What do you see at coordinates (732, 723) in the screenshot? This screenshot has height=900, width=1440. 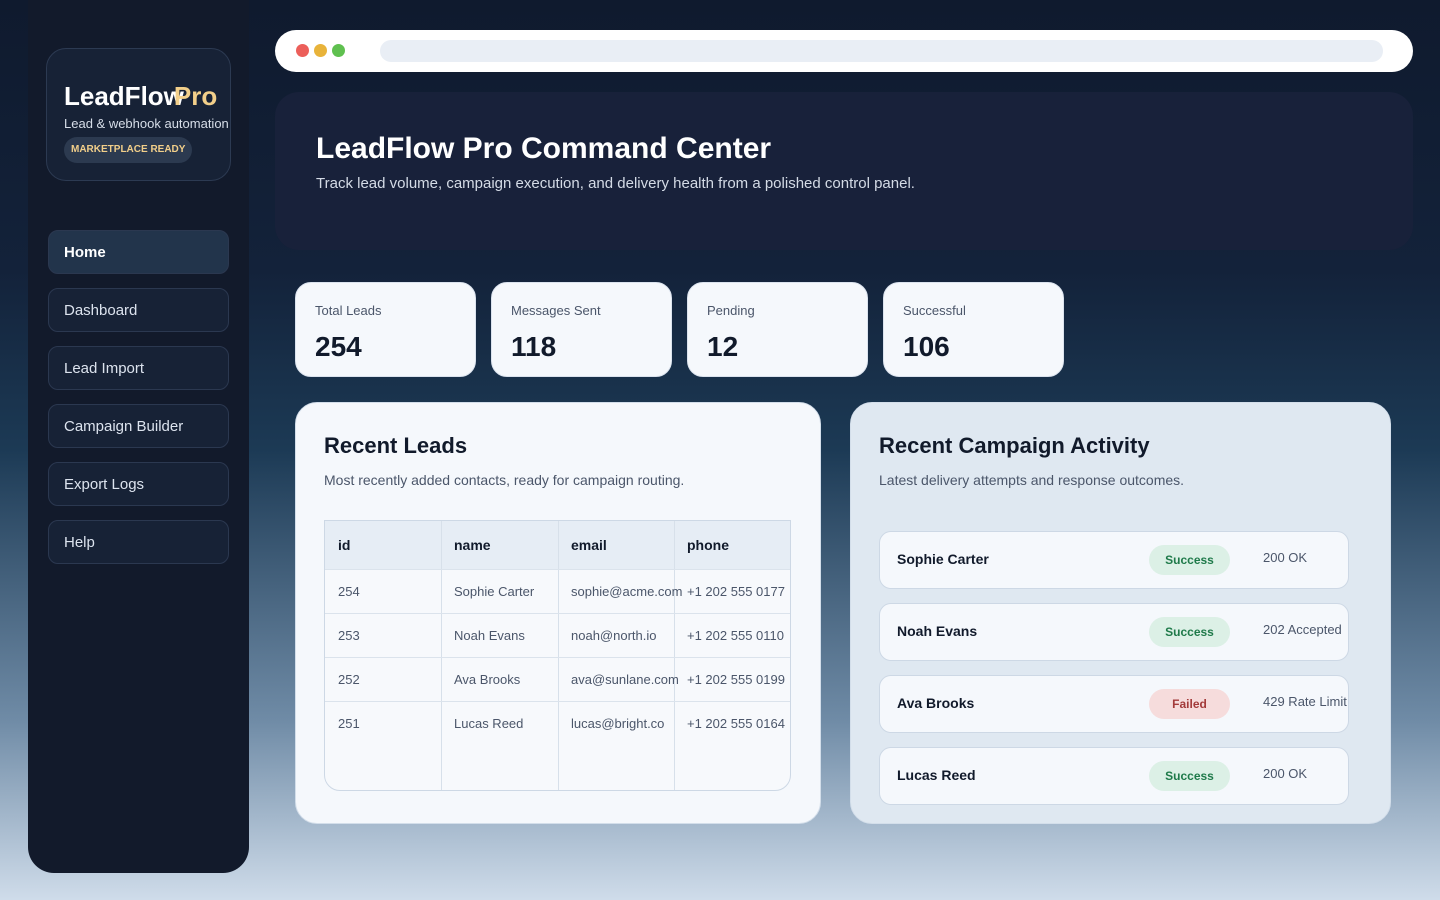 I see `table-cell: +1 202 555 0164` at bounding box center [732, 723].